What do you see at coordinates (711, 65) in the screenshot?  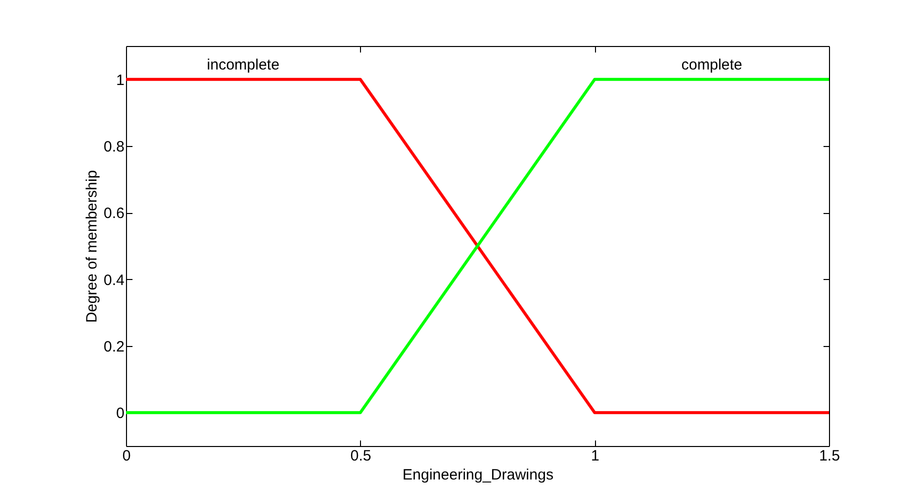 I see `series-label: complete` at bounding box center [711, 65].